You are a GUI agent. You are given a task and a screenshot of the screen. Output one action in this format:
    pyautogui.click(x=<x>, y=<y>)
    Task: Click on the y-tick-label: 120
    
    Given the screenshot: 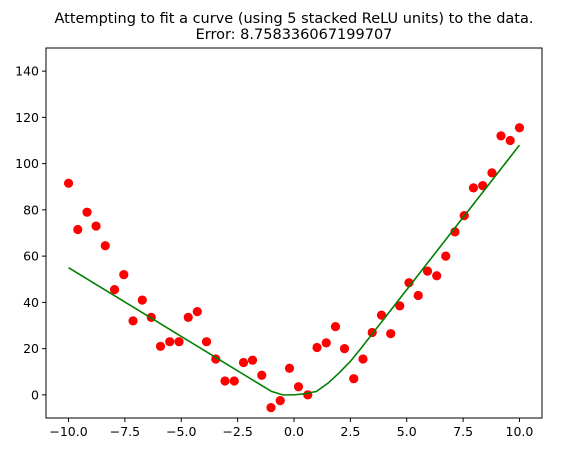 What is the action you would take?
    pyautogui.click(x=27, y=117)
    